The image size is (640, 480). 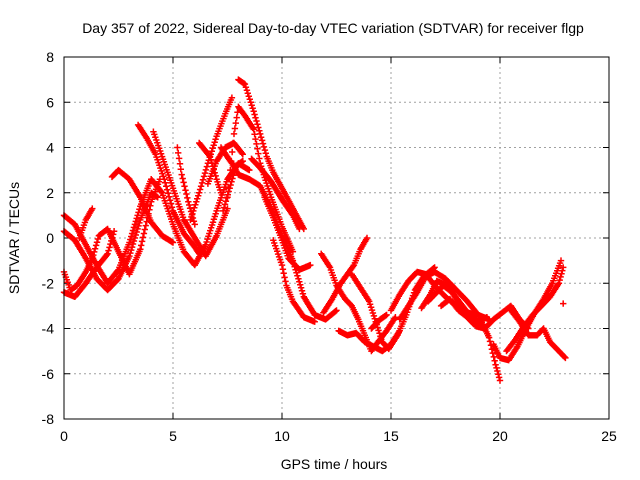 I want to click on y-tick-label: -6, so click(x=48, y=374).